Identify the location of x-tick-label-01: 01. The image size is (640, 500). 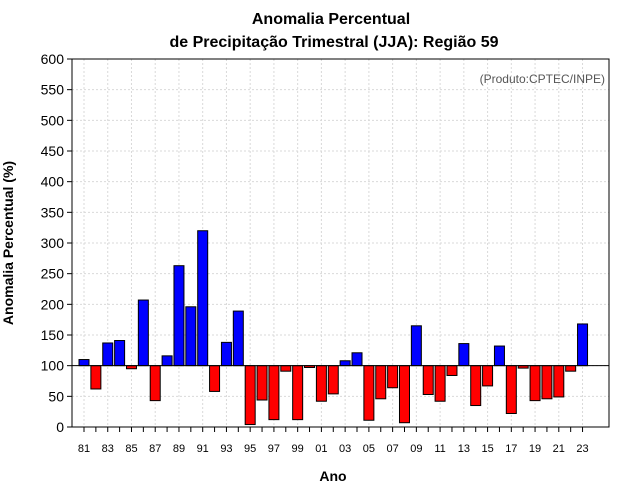
(321, 449).